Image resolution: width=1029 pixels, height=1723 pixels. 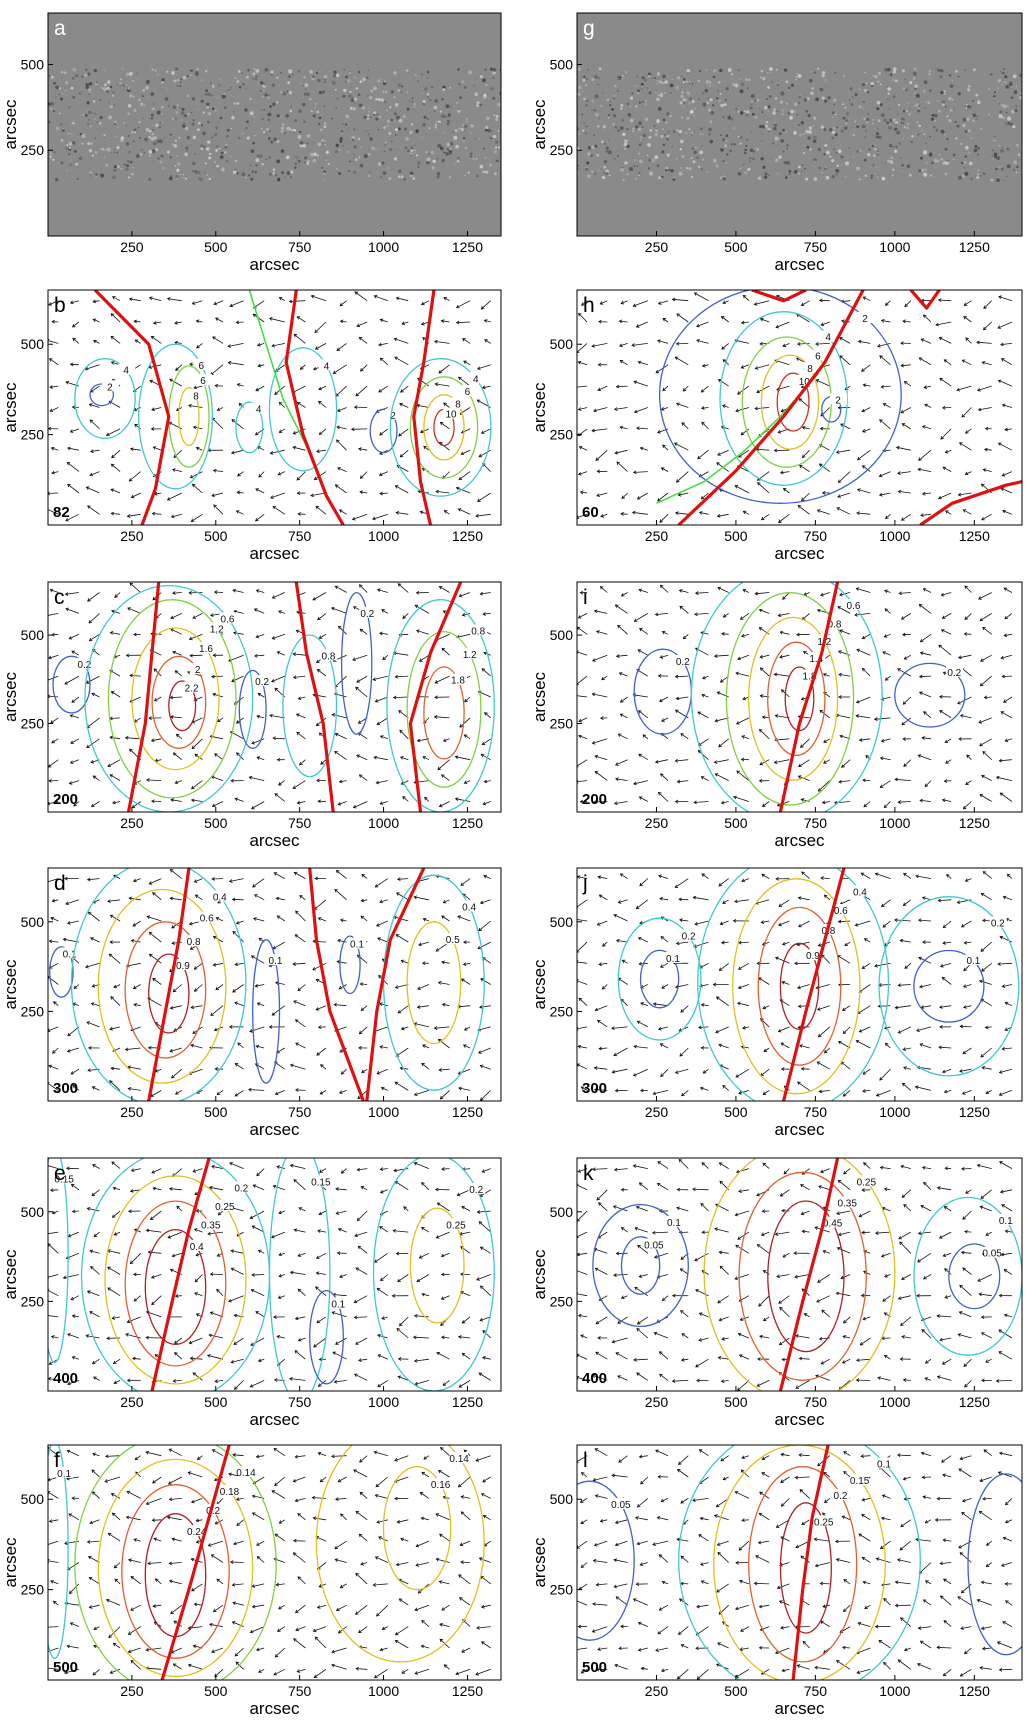 I want to click on contour-line, so click(x=249, y=427).